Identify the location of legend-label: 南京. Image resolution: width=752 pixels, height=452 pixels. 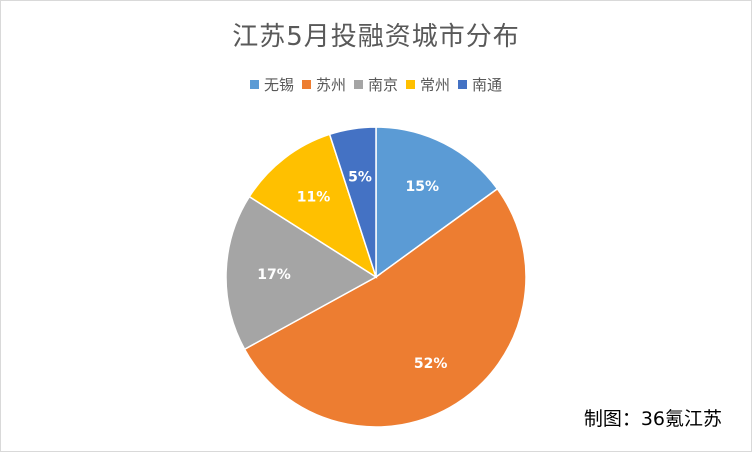
(382, 85).